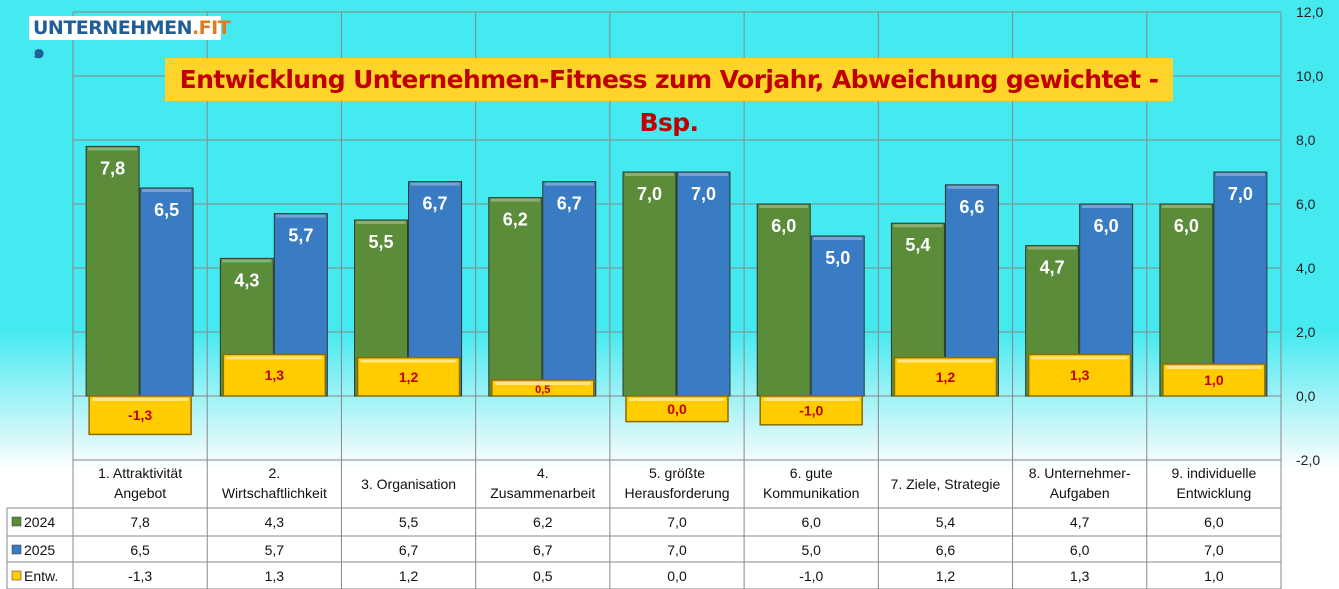 The height and width of the screenshot is (589, 1339). Describe the element at coordinates (1309, 76) in the screenshot. I see `y-tick-label: 10,0` at that location.